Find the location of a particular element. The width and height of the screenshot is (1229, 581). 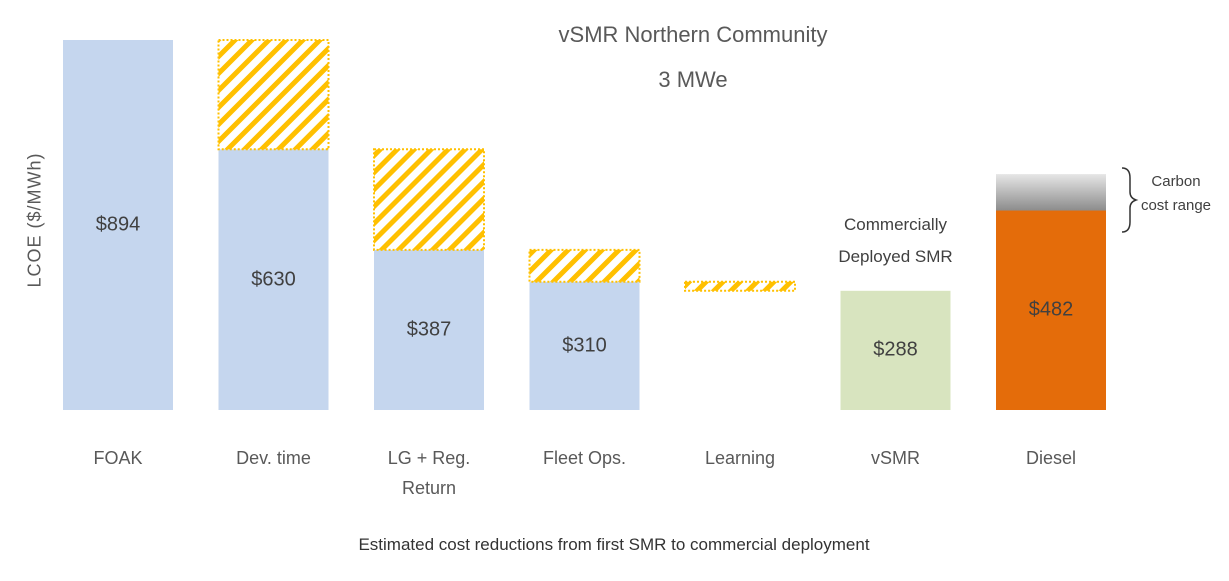

x-tick-label: Fleet Ops. is located at coordinates (584, 458).